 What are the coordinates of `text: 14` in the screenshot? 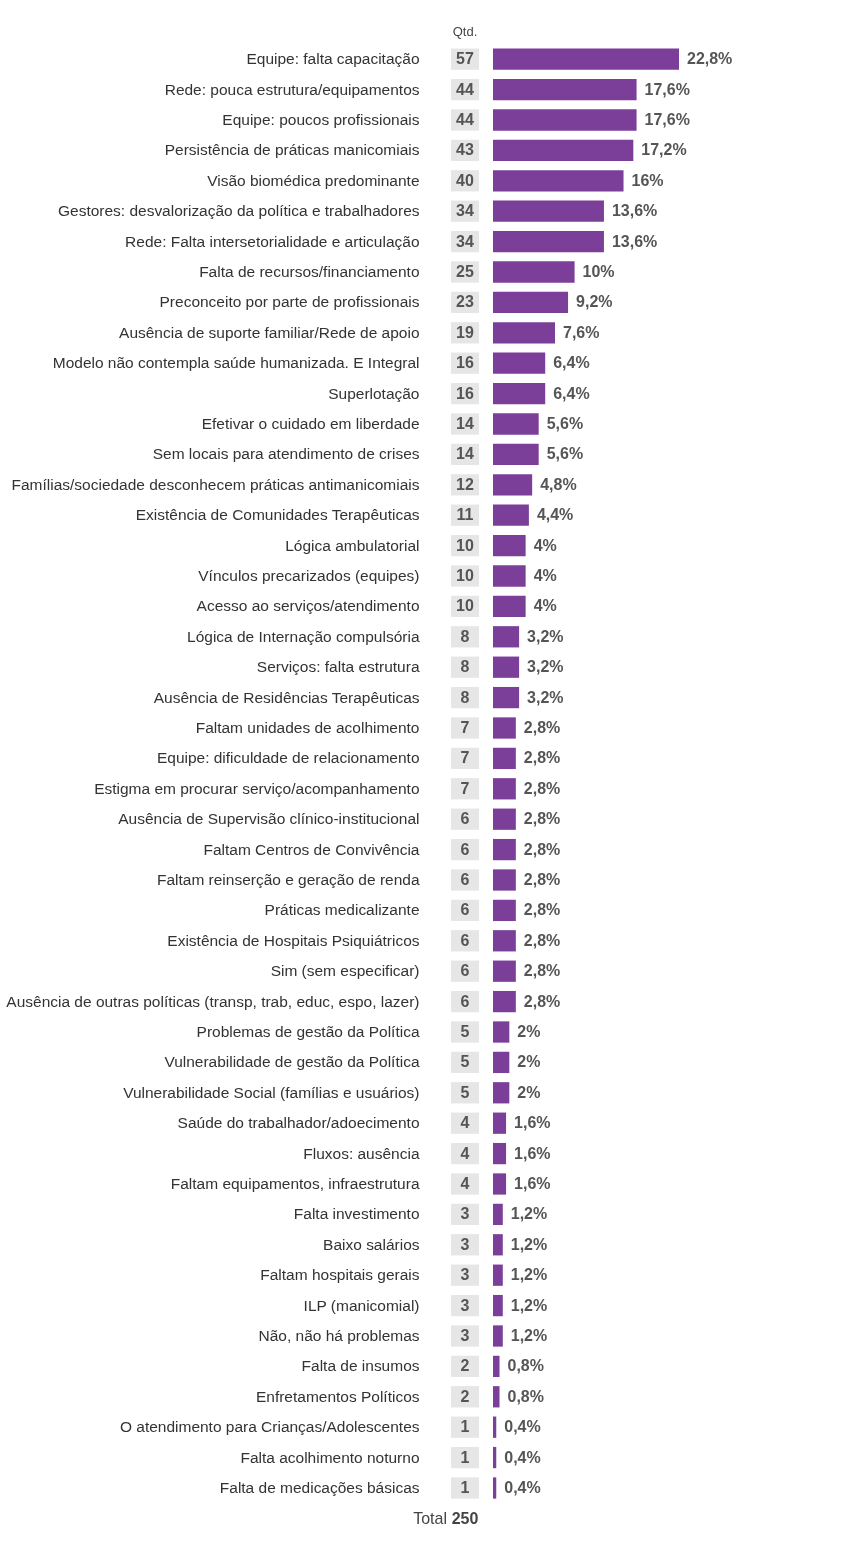 It's located at (465, 454).